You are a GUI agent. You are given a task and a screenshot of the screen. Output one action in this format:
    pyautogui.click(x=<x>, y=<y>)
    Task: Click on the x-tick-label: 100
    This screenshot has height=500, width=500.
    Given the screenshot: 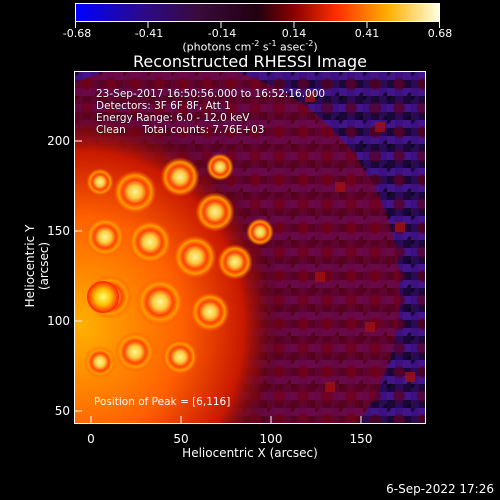 What is the action you would take?
    pyautogui.click(x=271, y=439)
    